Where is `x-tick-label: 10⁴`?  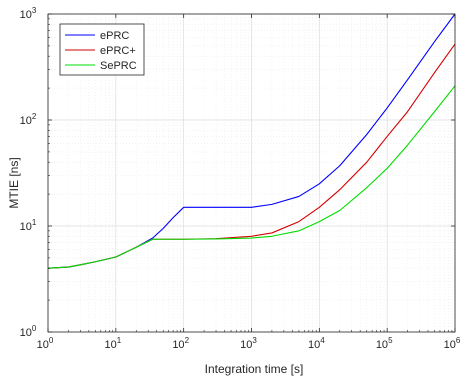 x-tick-label: 10⁴ is located at coordinates (316, 343).